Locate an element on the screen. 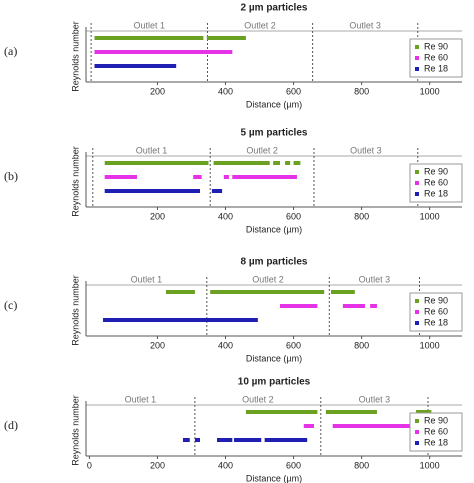  panel-label: (b) is located at coordinates (11, 176).